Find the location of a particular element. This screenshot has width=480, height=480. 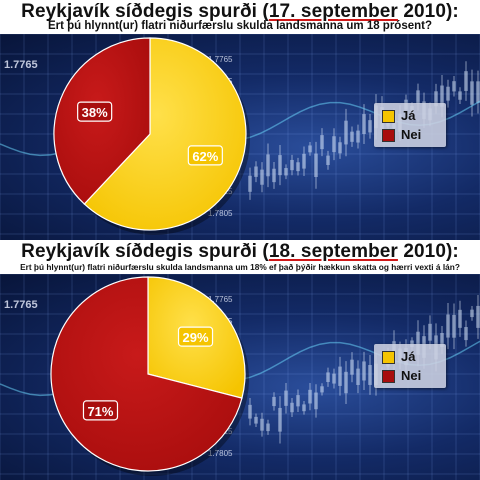

data-label: 62% is located at coordinates (205, 156).